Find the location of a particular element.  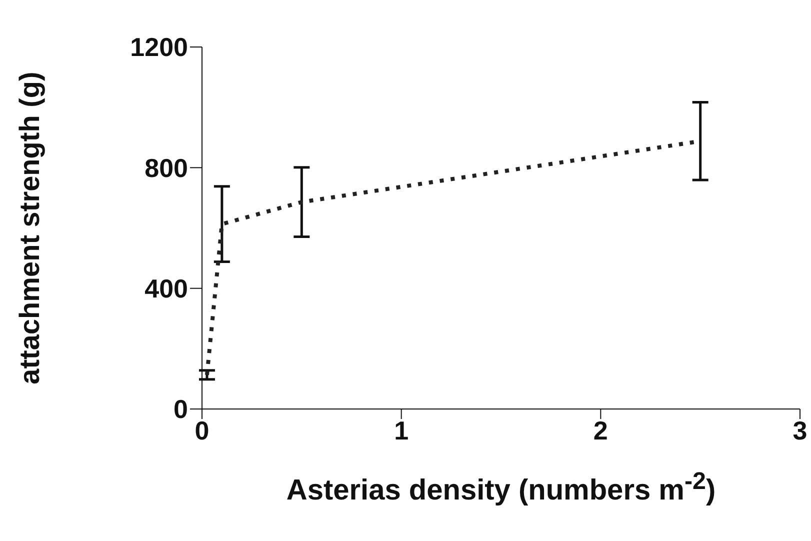

y-tick-label: 400 is located at coordinates (166, 289).